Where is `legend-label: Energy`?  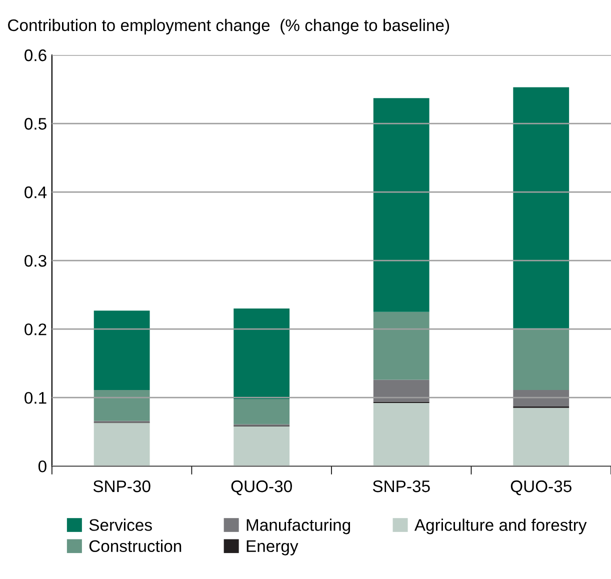
legend-label: Energy is located at coordinates (272, 548).